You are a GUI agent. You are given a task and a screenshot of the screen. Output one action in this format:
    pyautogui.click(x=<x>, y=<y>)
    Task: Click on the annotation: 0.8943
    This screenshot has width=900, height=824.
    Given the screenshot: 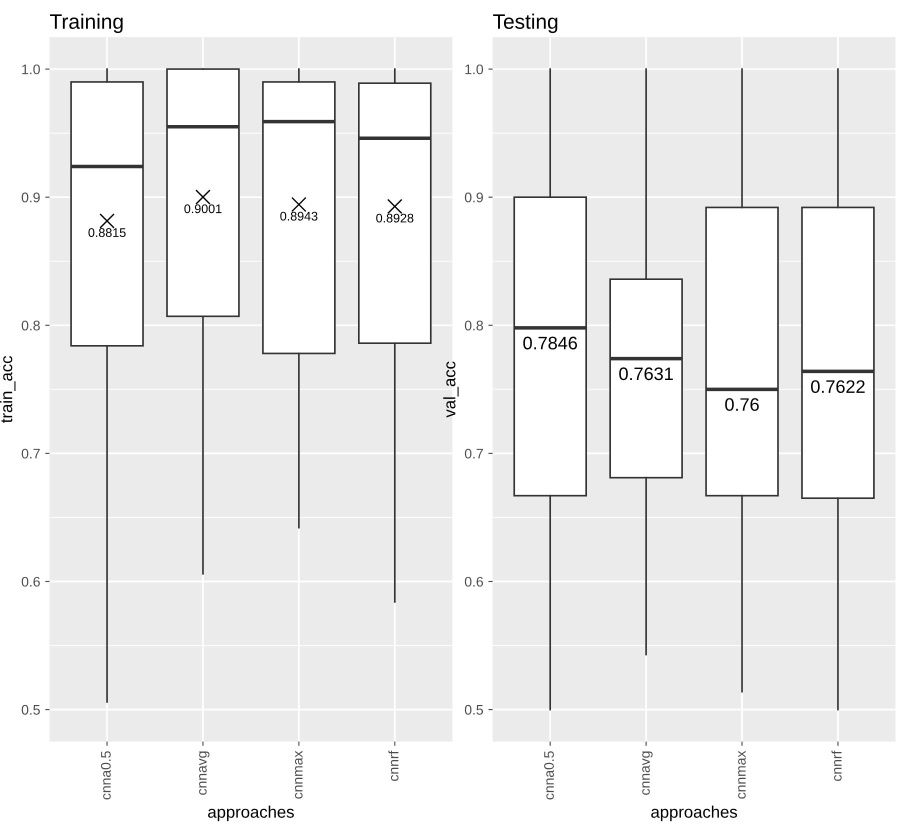 What is the action you would take?
    pyautogui.click(x=299, y=216)
    